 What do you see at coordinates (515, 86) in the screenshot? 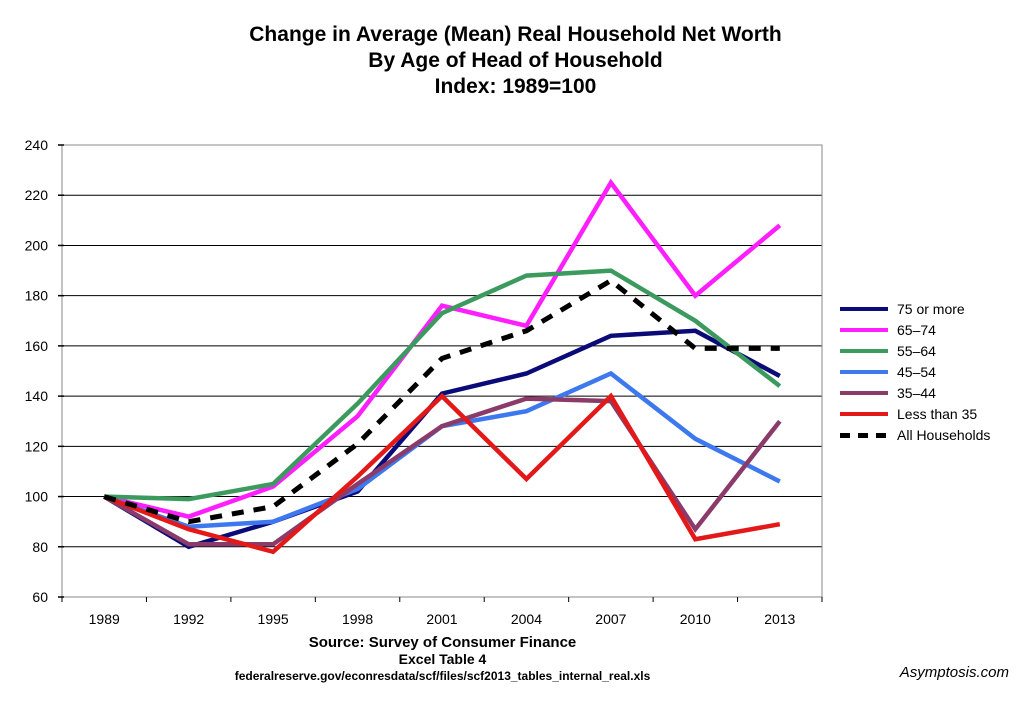
I see `title-line-3: Index: 1989=100` at bounding box center [515, 86].